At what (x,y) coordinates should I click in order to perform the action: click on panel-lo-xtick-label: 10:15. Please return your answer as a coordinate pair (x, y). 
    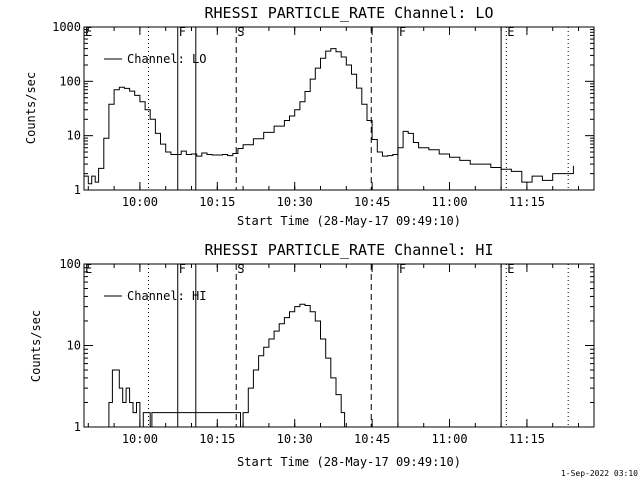
    Looking at the image, I should click on (217, 202).